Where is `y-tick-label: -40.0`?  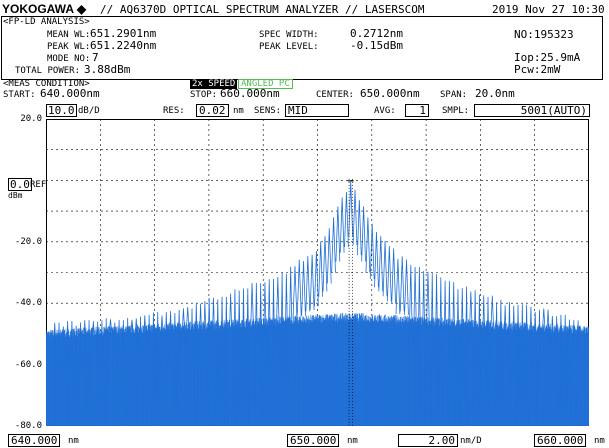
y-tick-label: -40.0 is located at coordinates (28, 303).